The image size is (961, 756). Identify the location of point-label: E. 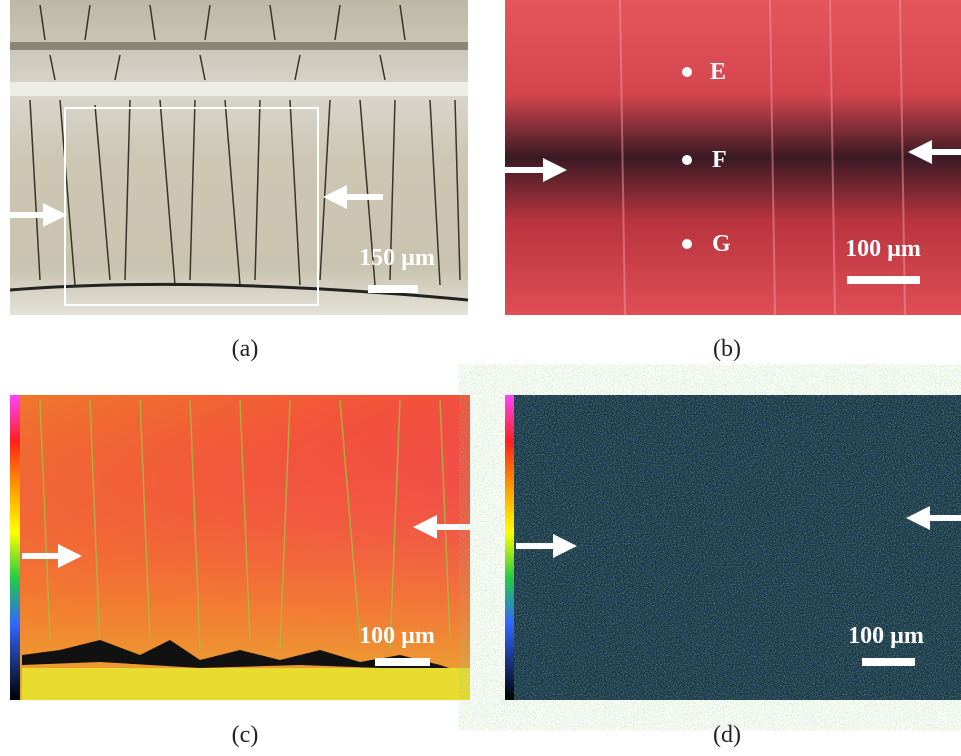
(718, 72).